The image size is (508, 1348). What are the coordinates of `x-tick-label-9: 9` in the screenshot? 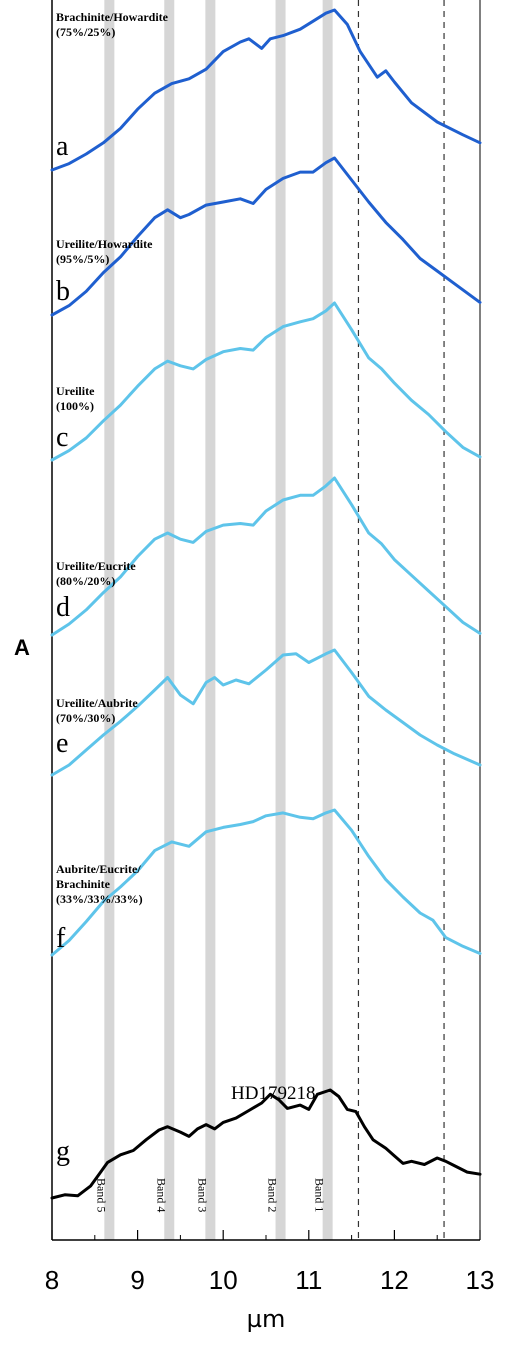 It's located at (137, 1280).